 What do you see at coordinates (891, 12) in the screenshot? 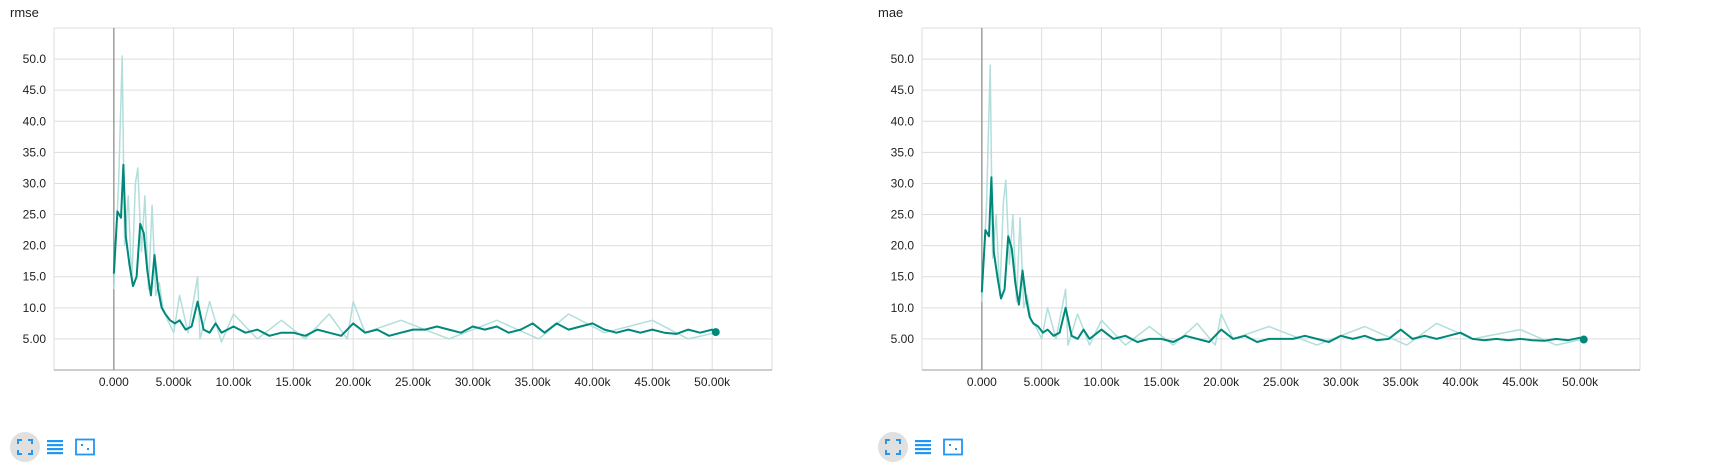
I see `chart-title: mae` at bounding box center [891, 12].